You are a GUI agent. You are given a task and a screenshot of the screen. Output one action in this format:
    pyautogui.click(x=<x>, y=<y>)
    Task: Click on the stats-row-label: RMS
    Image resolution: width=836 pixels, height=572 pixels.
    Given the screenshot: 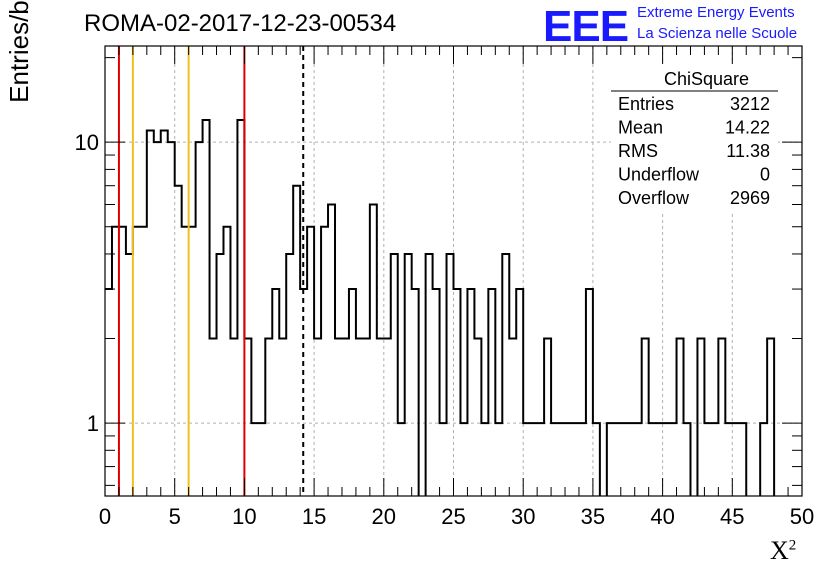 What is the action you would take?
    pyautogui.click(x=638, y=151)
    